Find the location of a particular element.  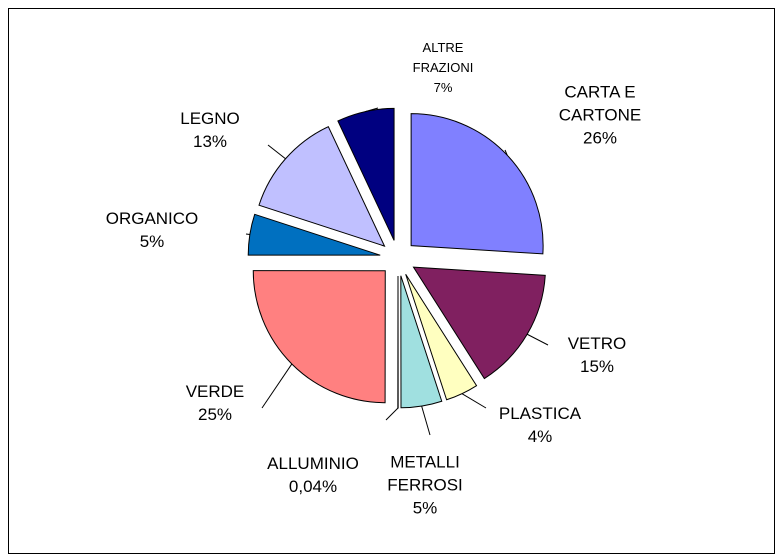

category-label: CARTA E CARTONE is located at coordinates (600, 103).